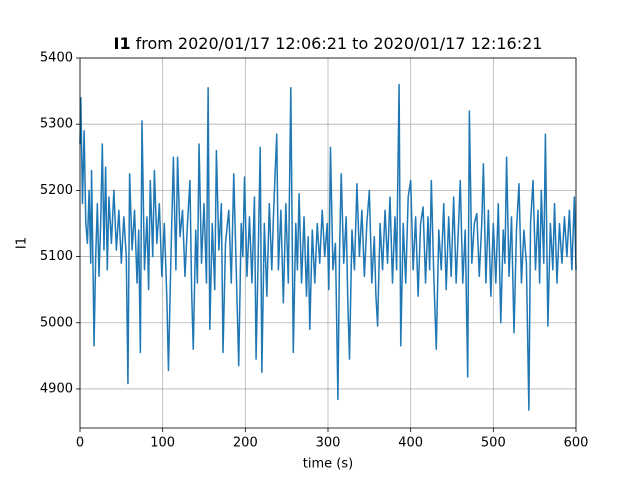 This screenshot has height=480, width=640. What do you see at coordinates (162, 443) in the screenshot?
I see `x-tick-label: 100` at bounding box center [162, 443].